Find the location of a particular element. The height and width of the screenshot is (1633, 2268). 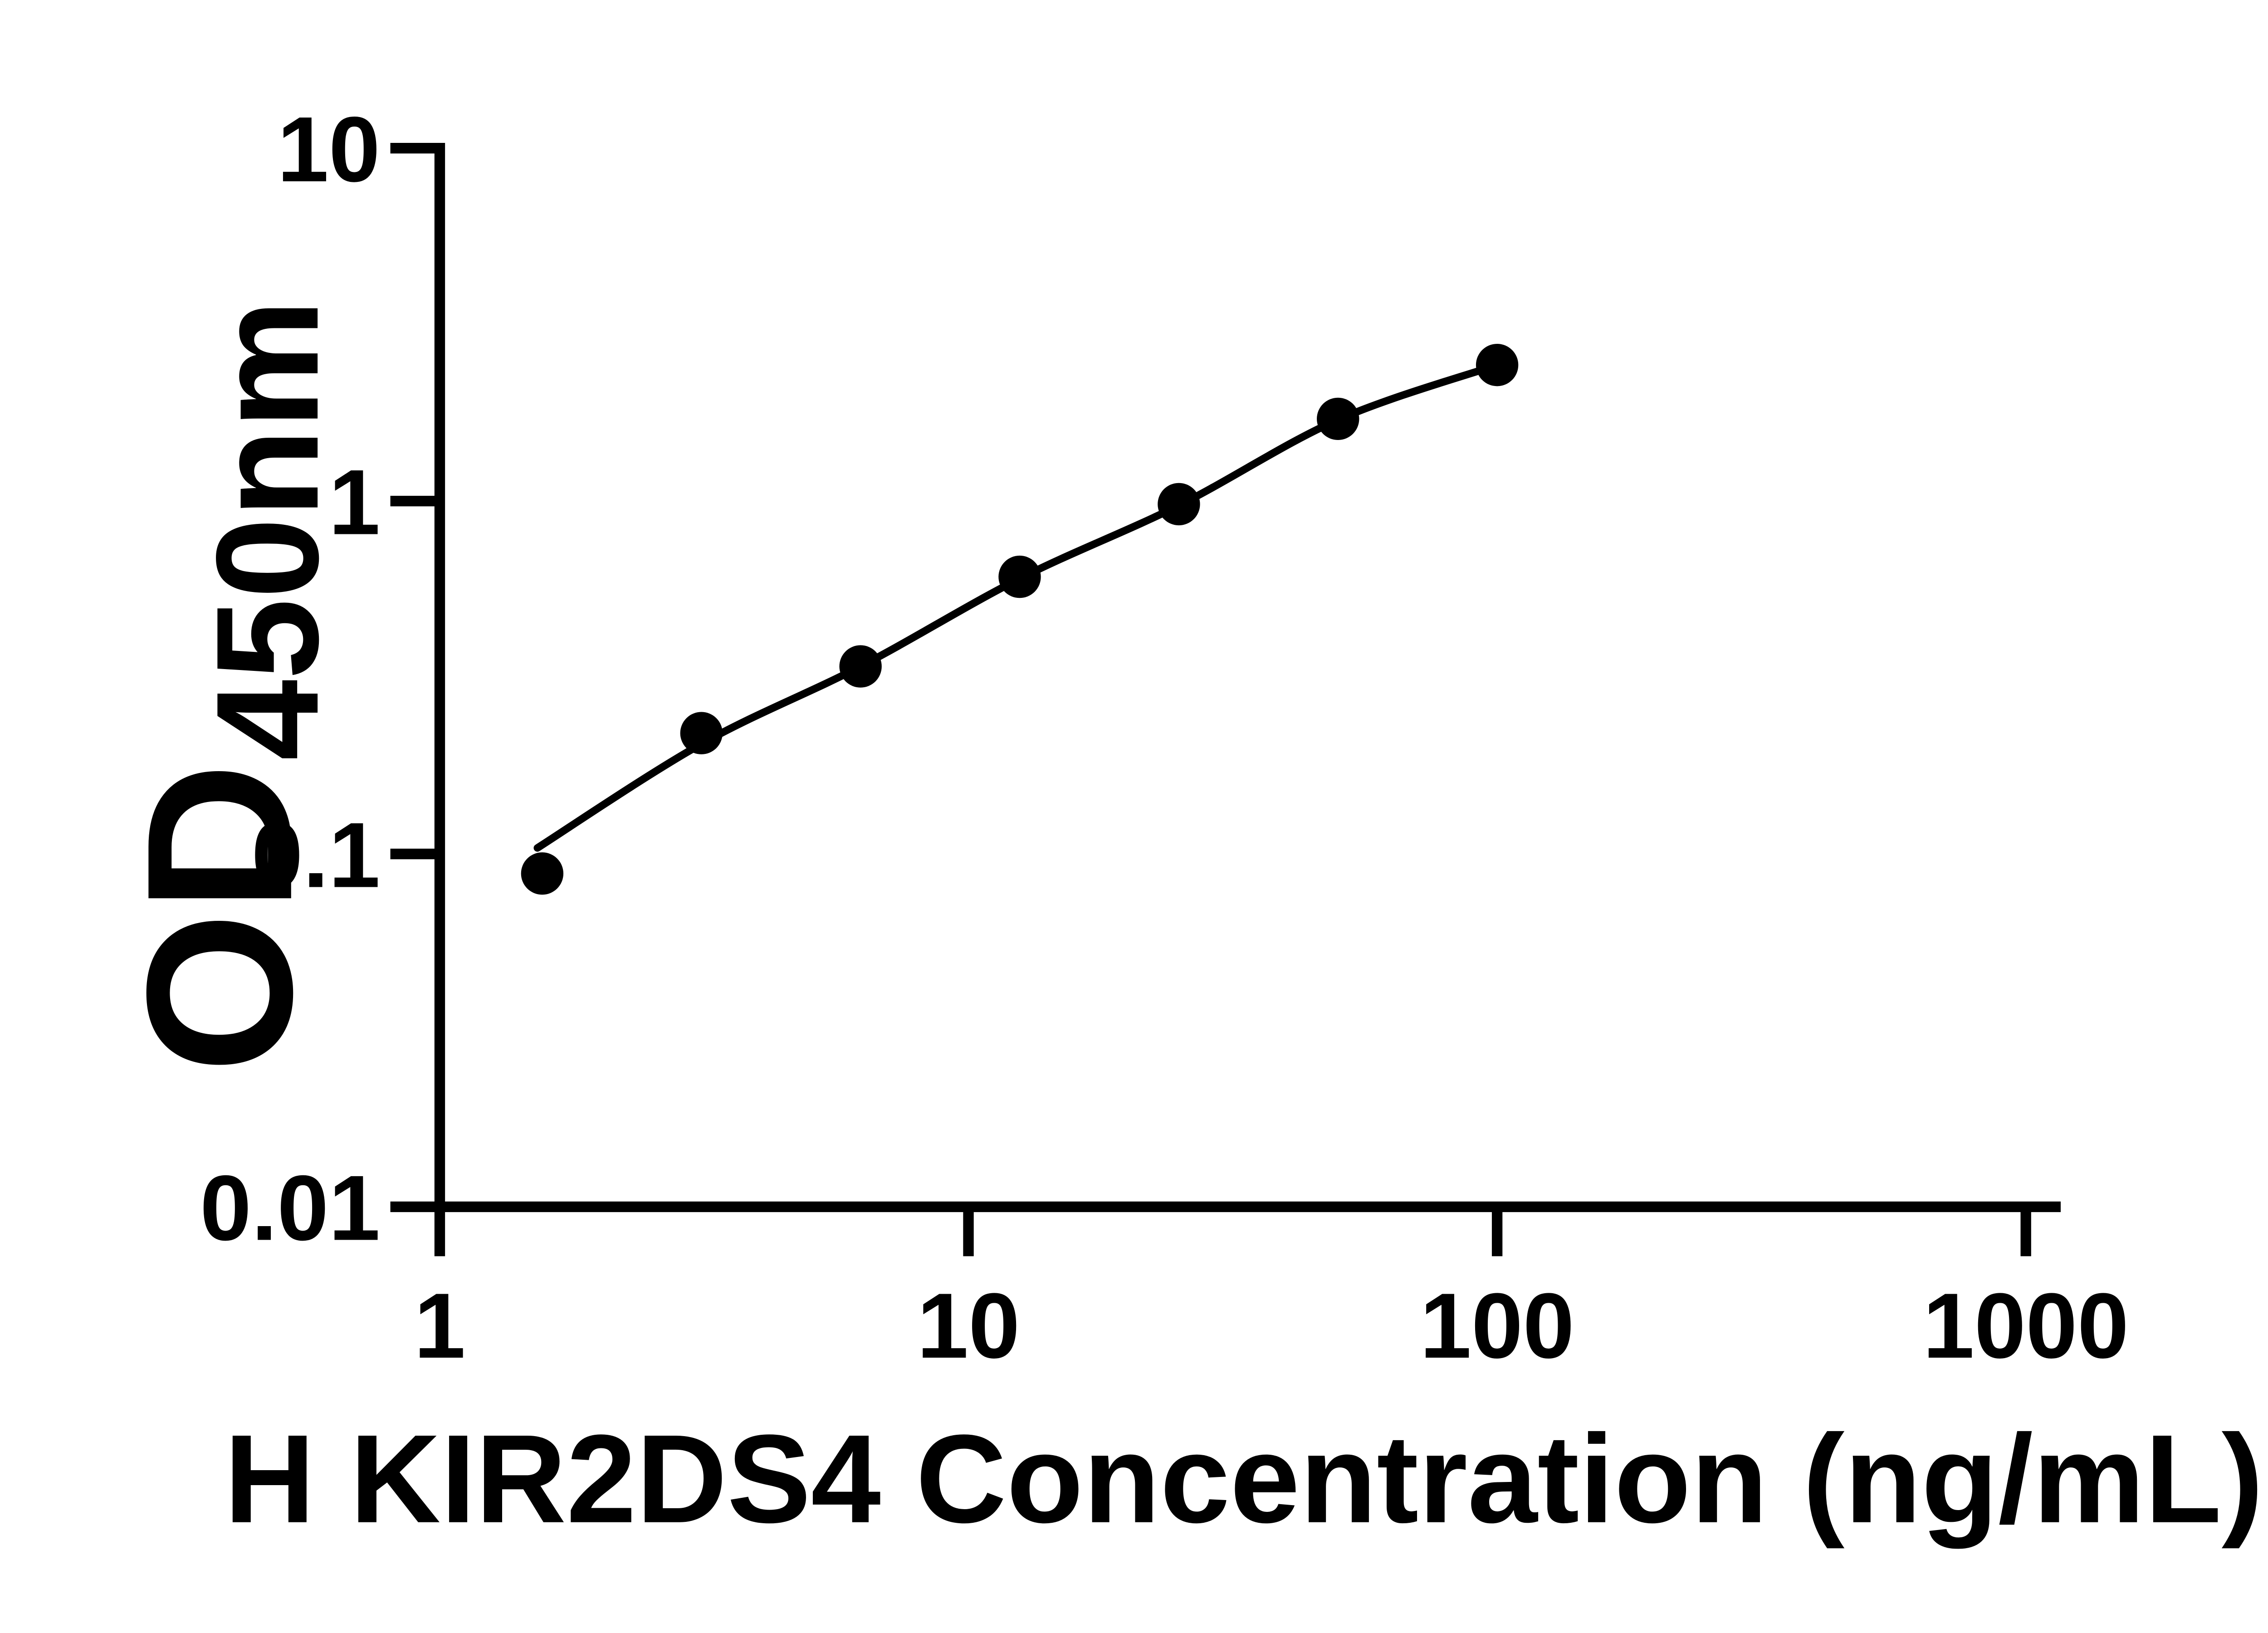

y-axis-title-subscript: 450nm is located at coordinates (267, 530).